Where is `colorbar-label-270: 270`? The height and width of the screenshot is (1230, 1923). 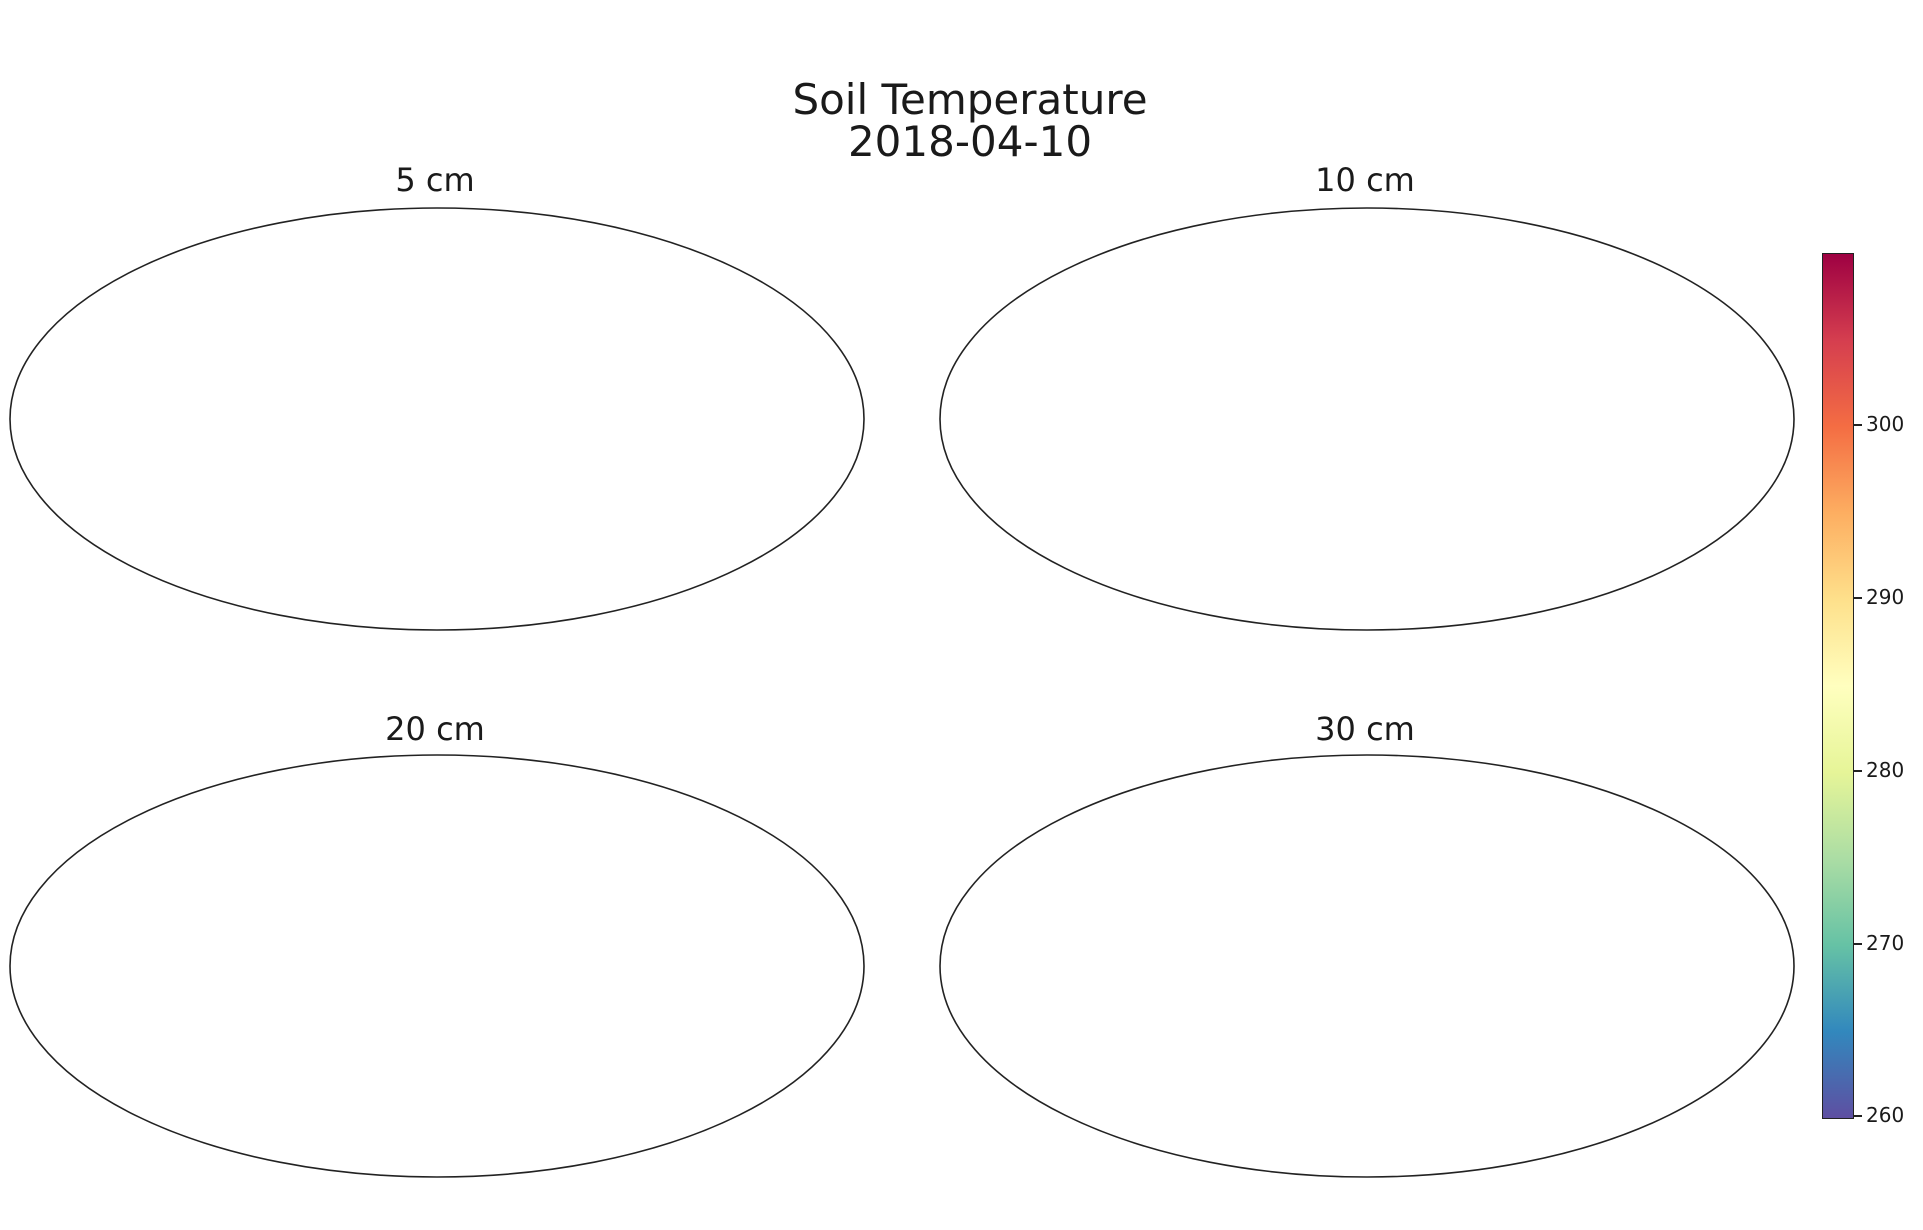
colorbar-label-270: 270 is located at coordinates (1885, 943).